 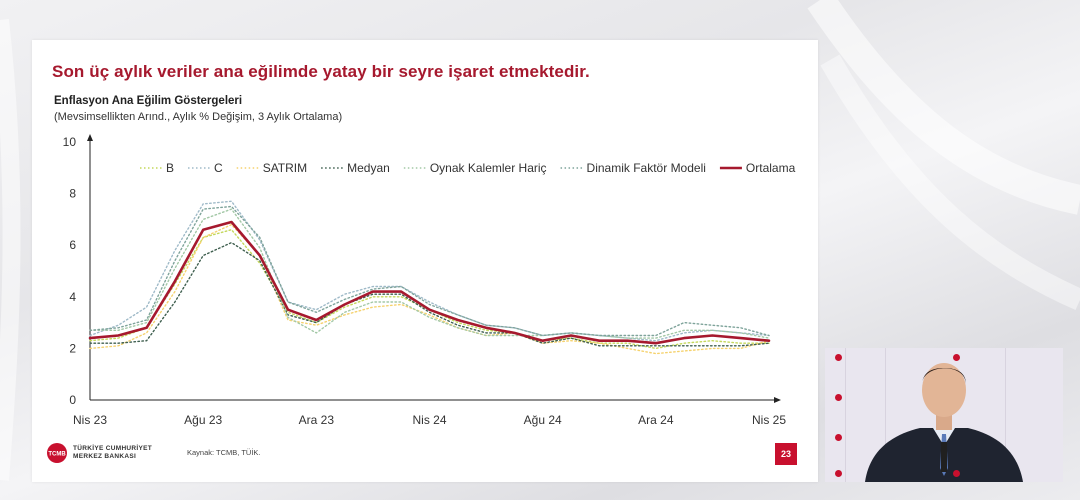 What do you see at coordinates (224, 452) in the screenshot?
I see `source-note: Kaynak: TCMB, TÜİK.` at bounding box center [224, 452].